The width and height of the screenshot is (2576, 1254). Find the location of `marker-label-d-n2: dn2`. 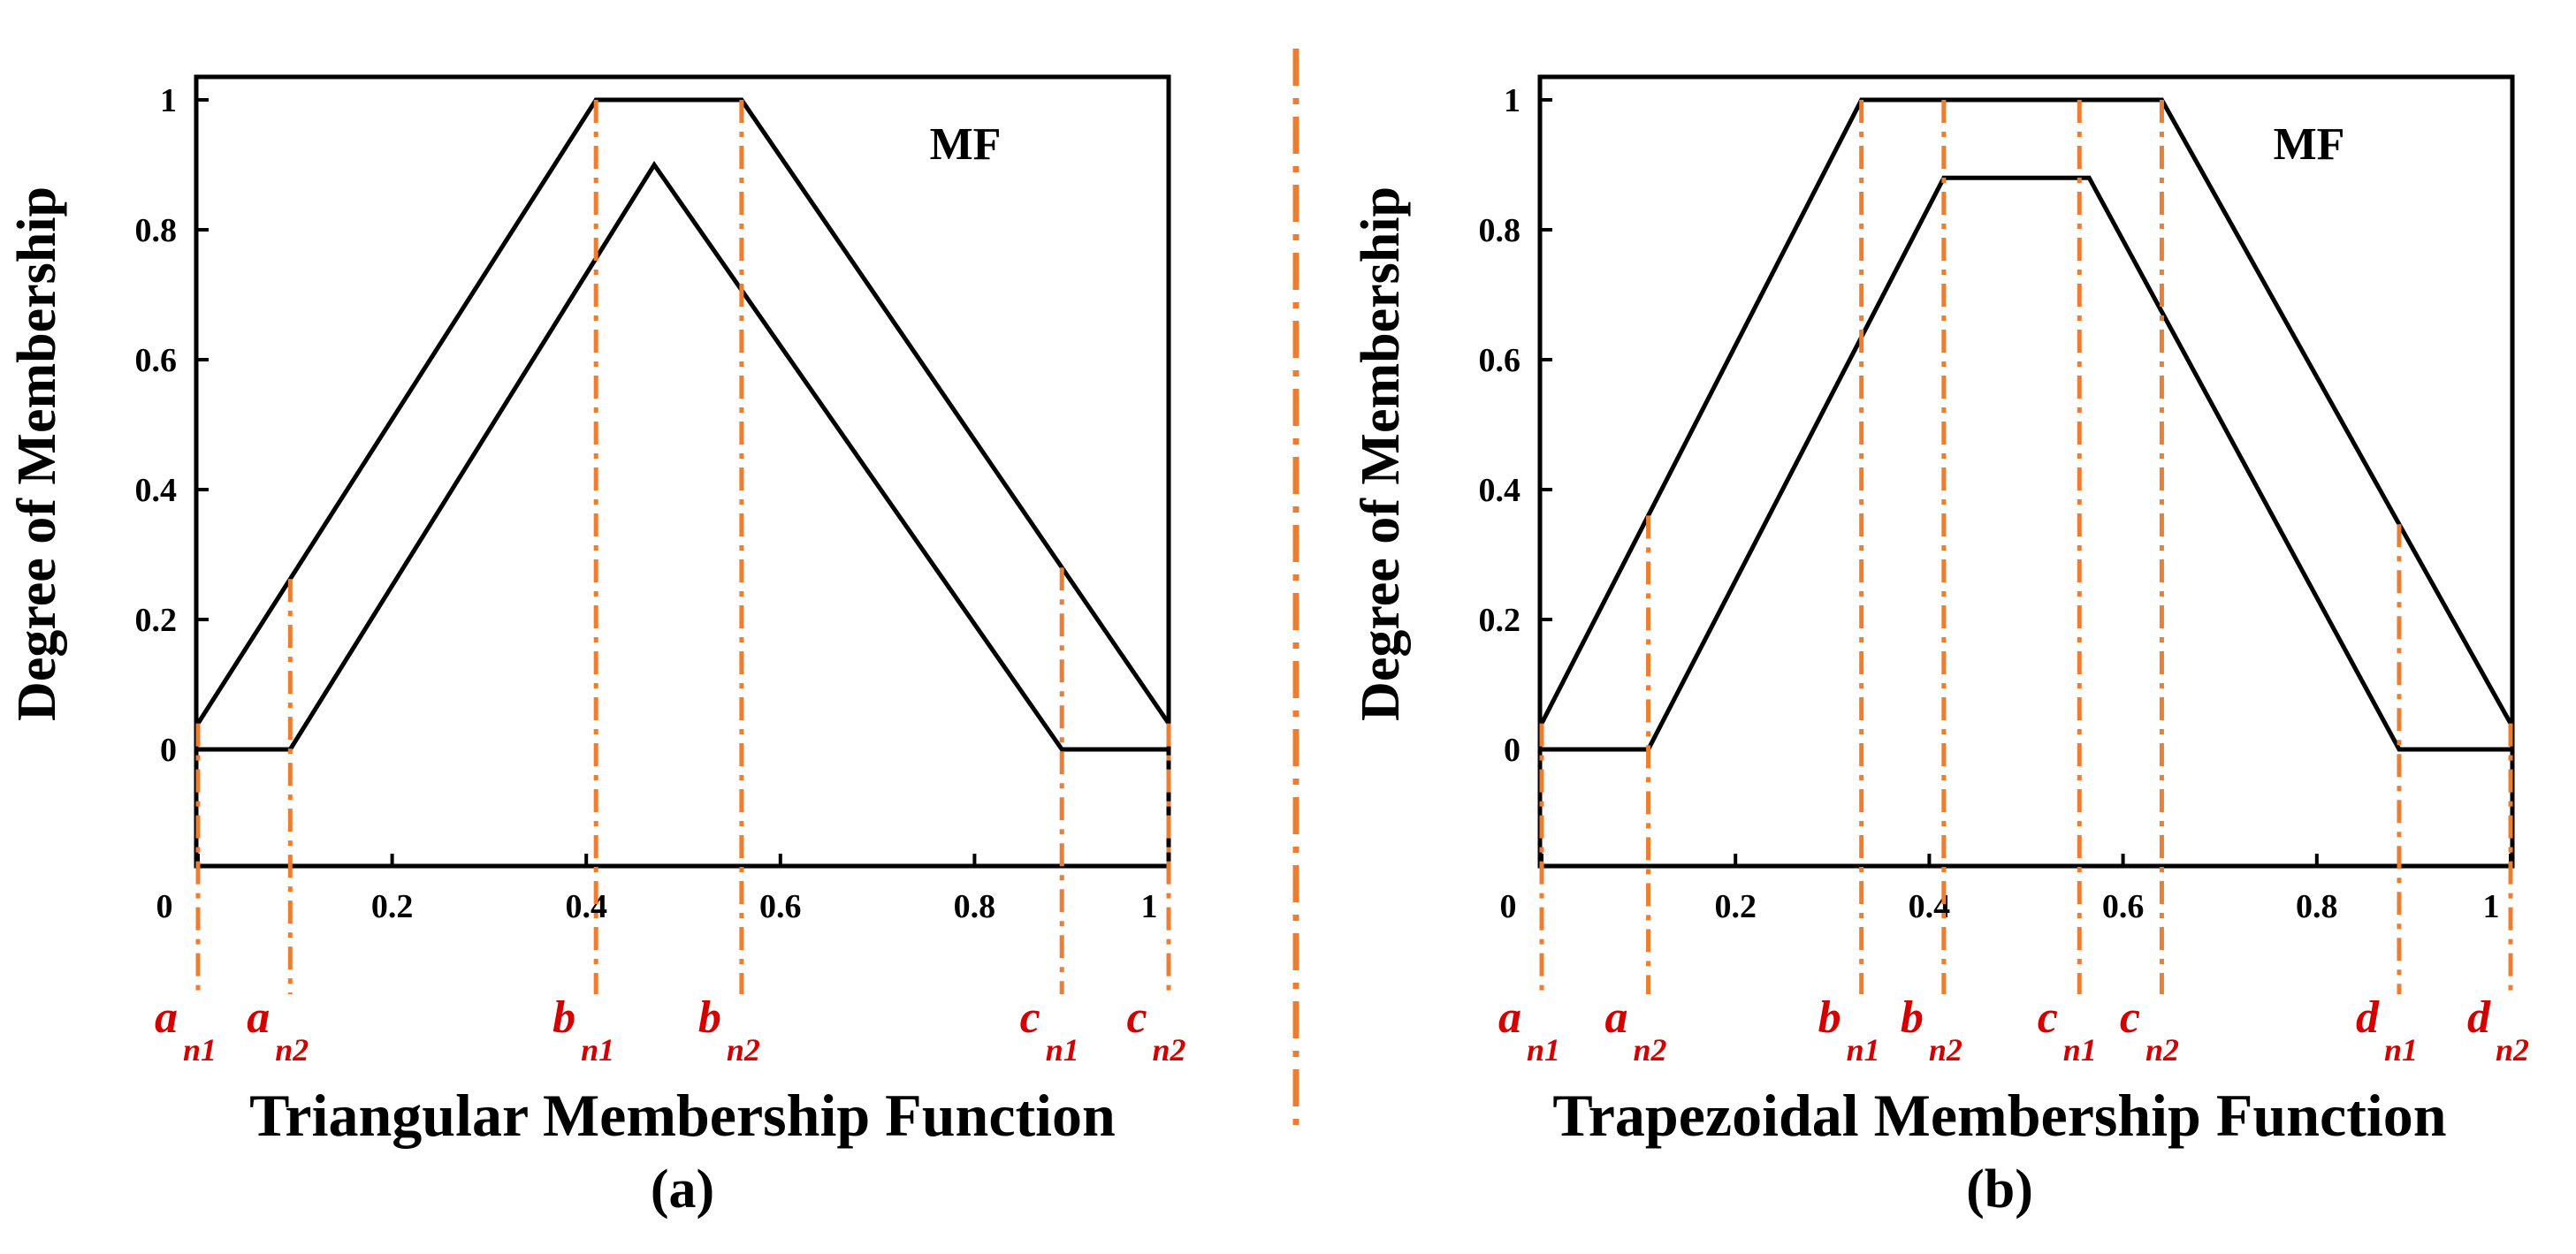

marker-label-d-n2: dn2 is located at coordinates (2498, 1030).